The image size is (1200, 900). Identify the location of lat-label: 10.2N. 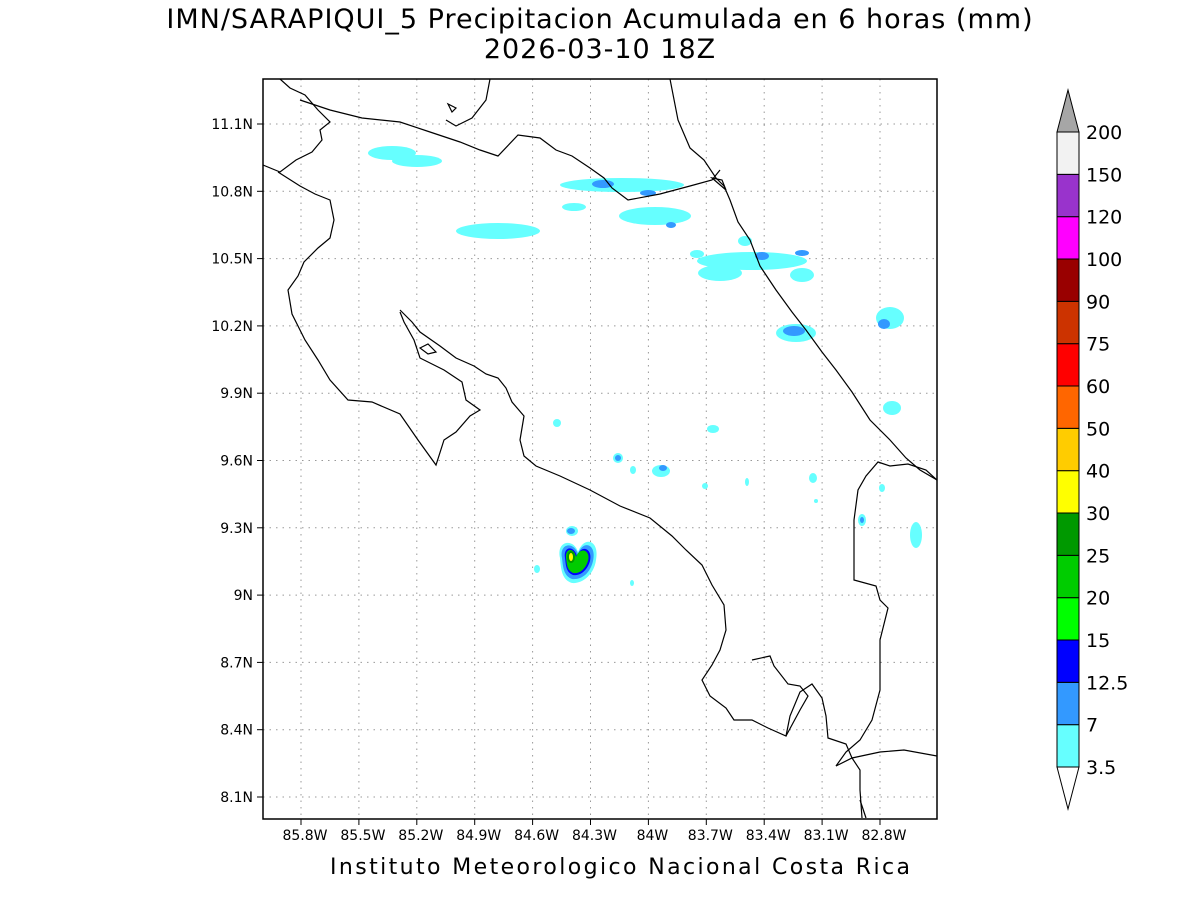
(232, 327).